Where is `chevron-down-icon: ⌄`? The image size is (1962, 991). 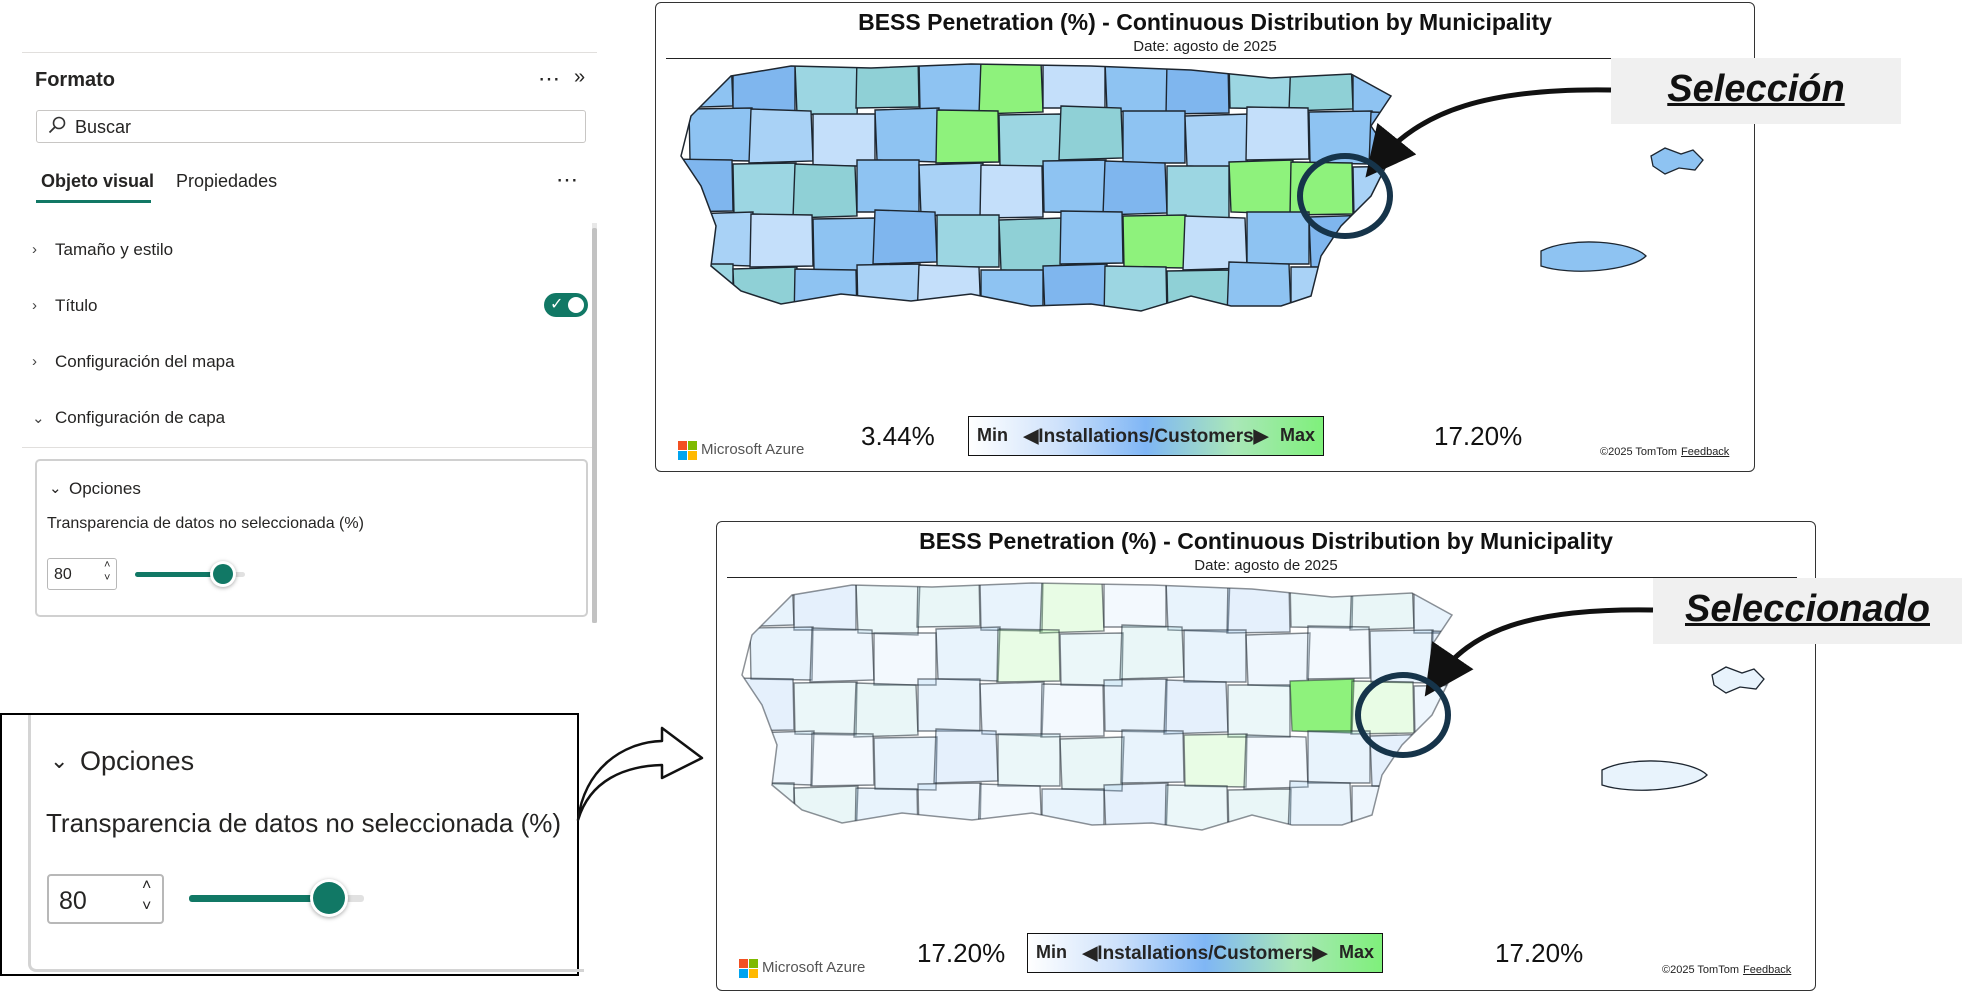
chevron-down-icon: ⌄ is located at coordinates (55, 488).